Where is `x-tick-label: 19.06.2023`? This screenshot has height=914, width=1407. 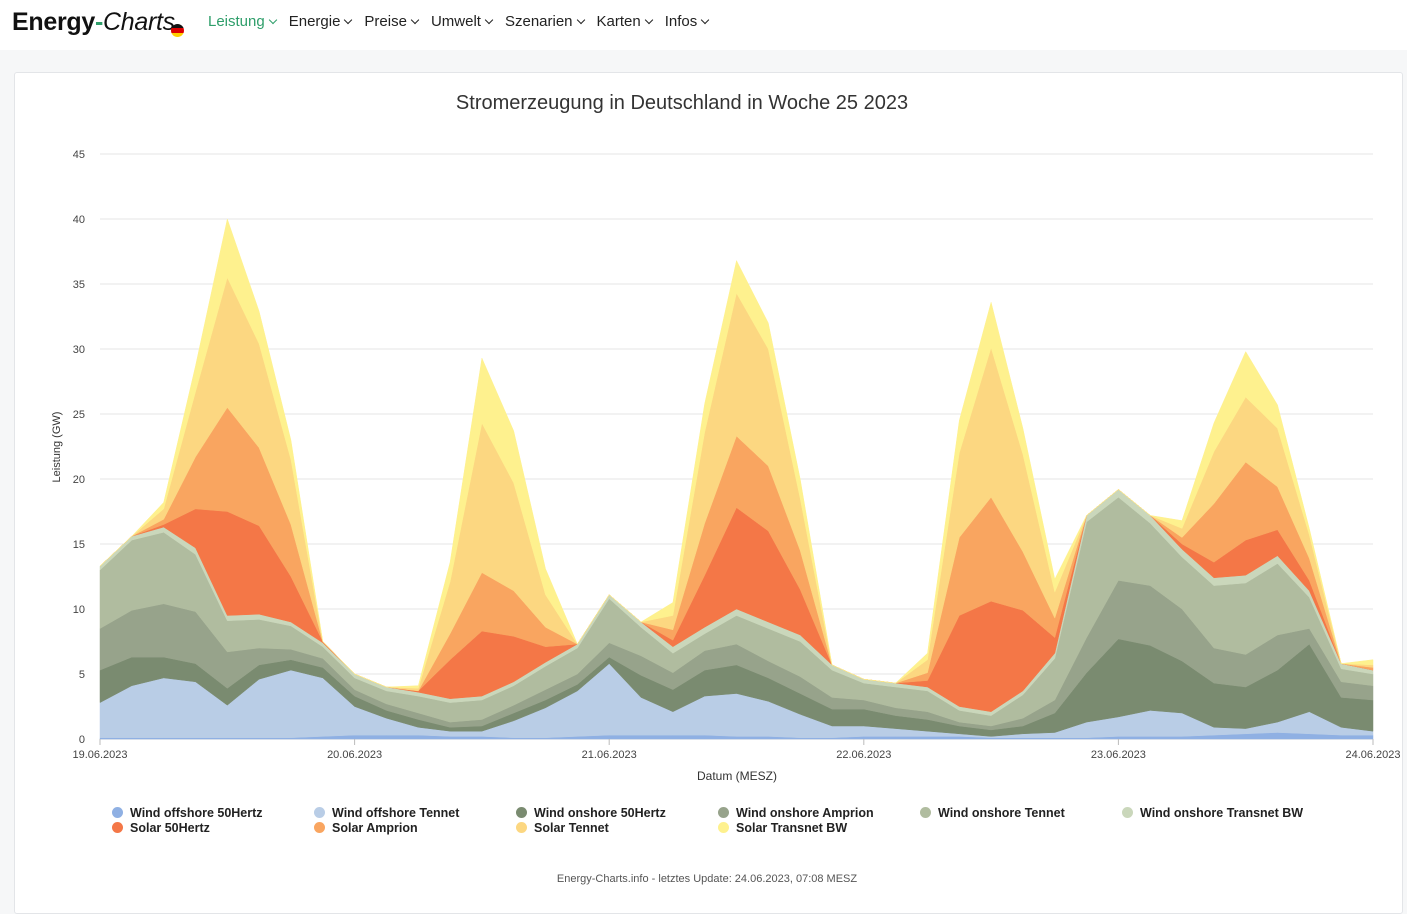
x-tick-label: 19.06.2023 is located at coordinates (99, 755).